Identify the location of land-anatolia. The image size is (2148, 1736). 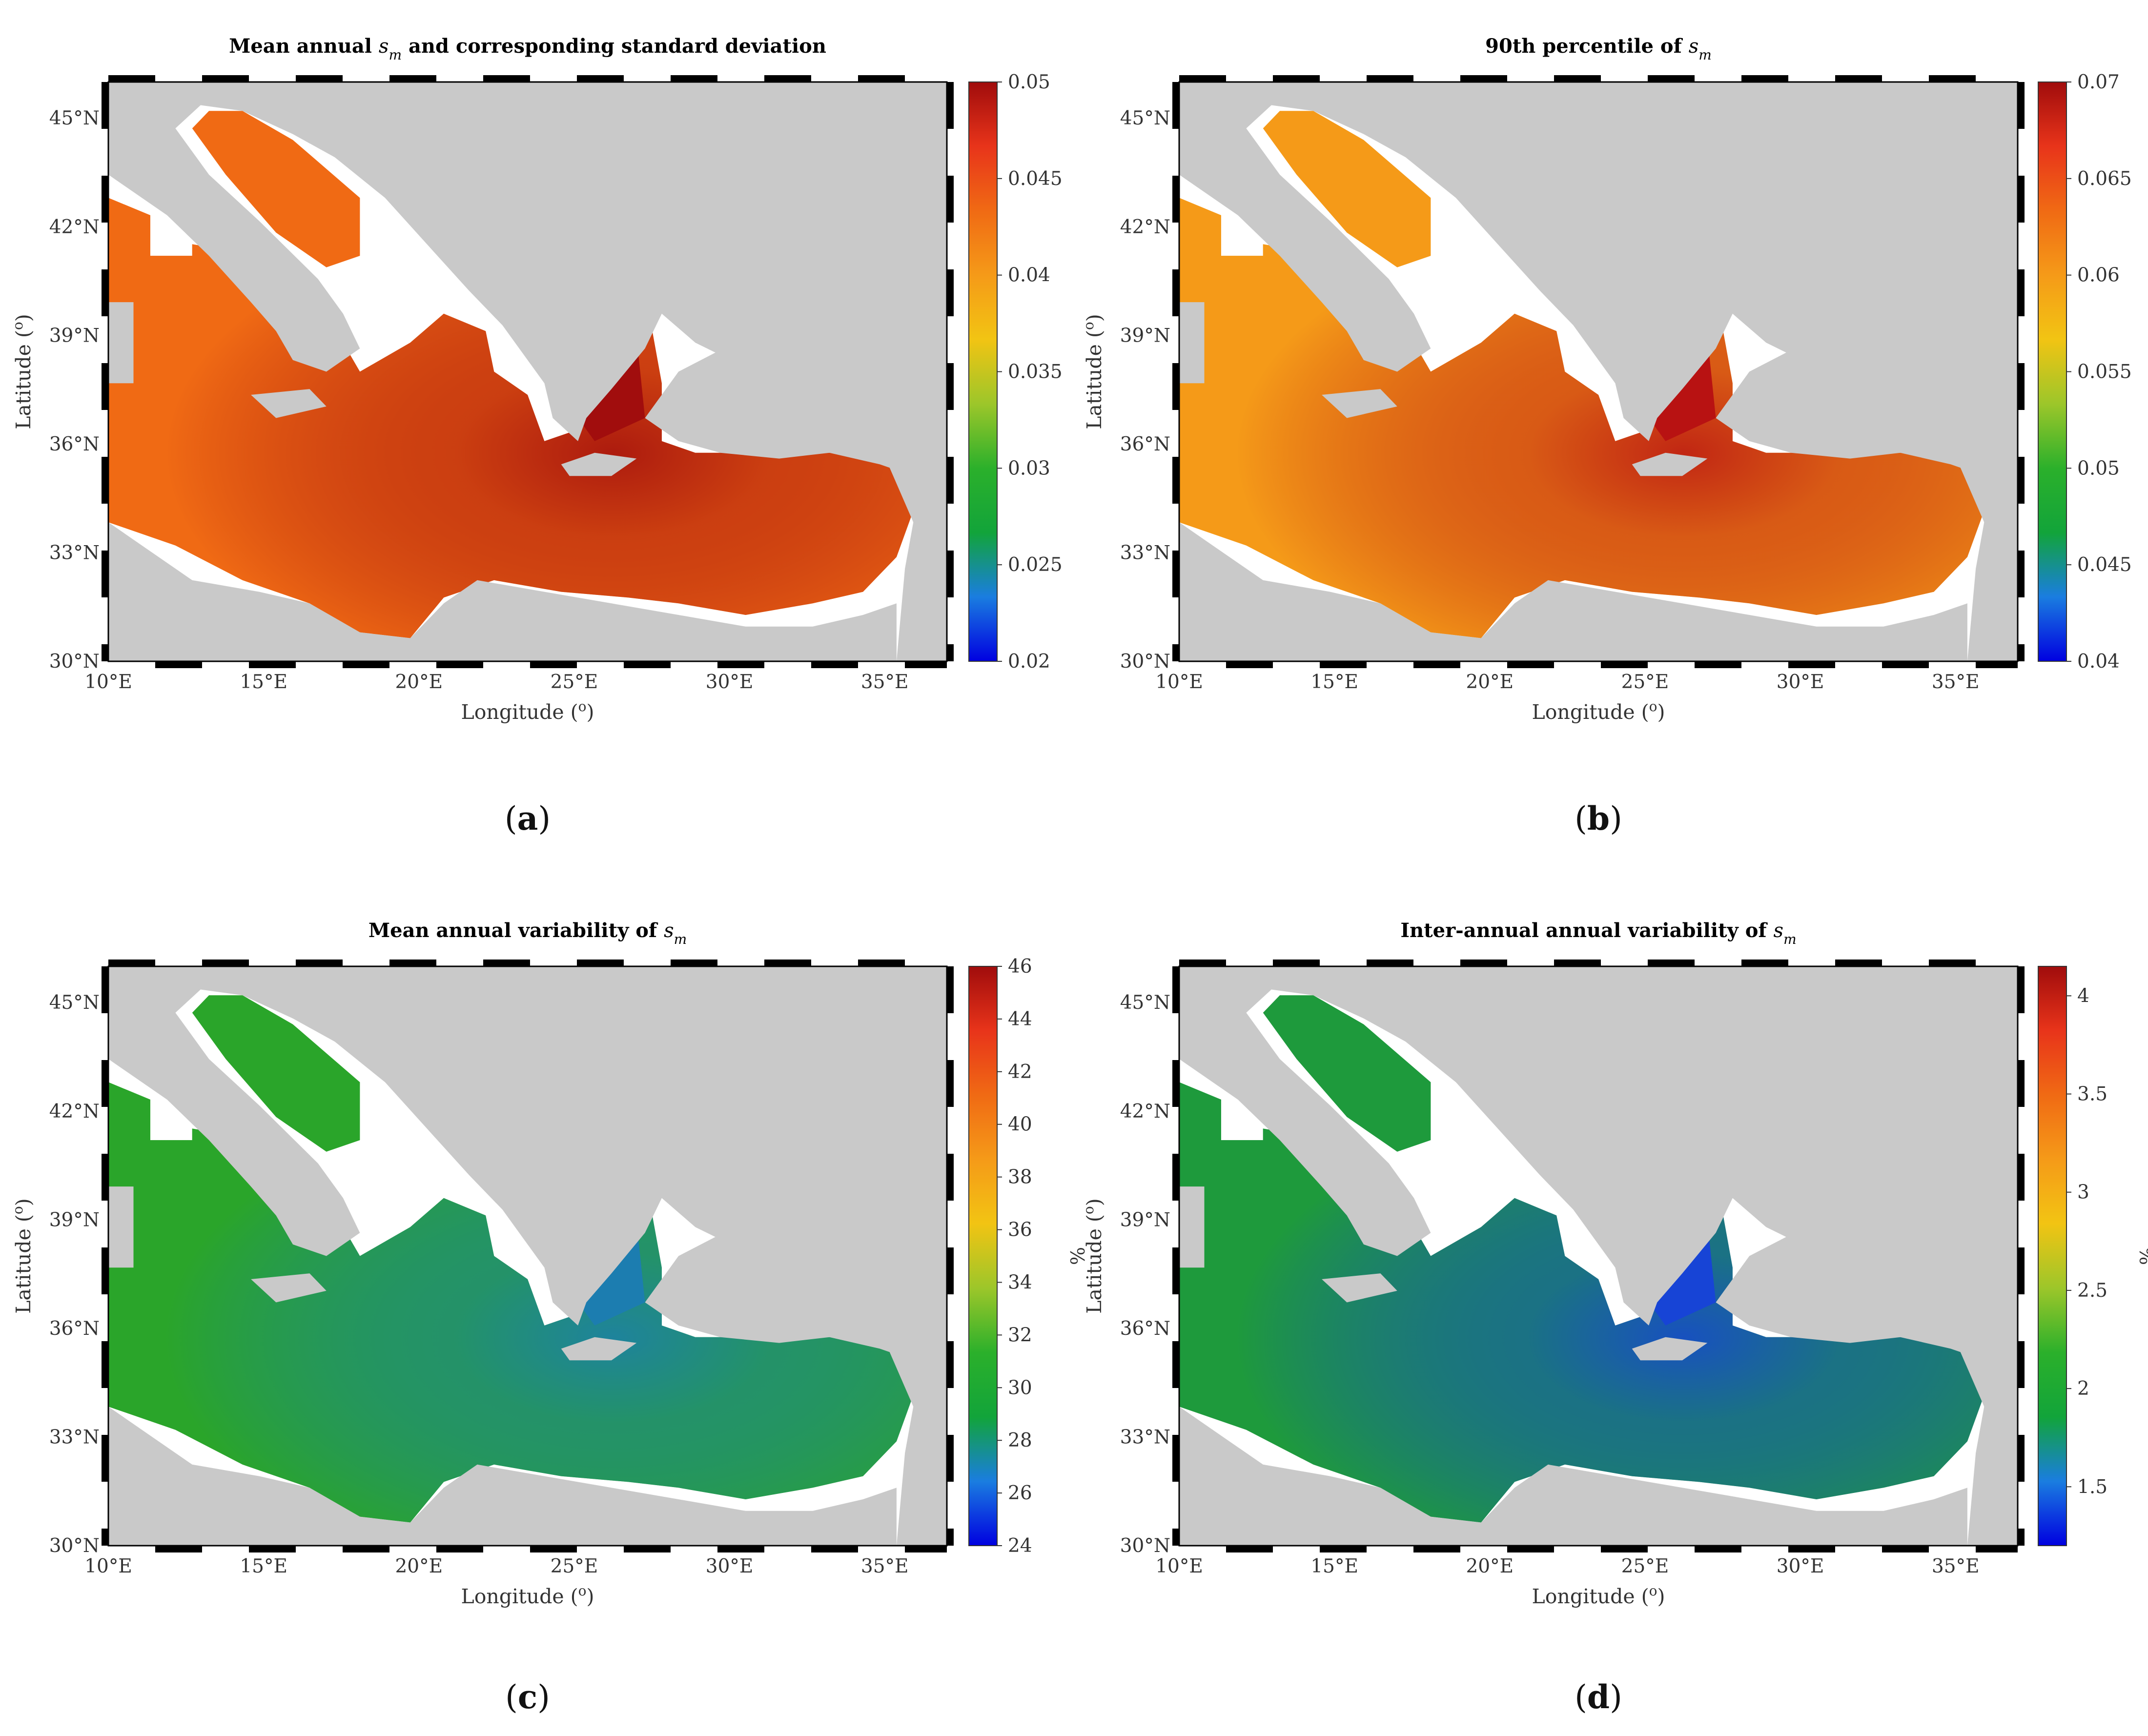
(796, 1273).